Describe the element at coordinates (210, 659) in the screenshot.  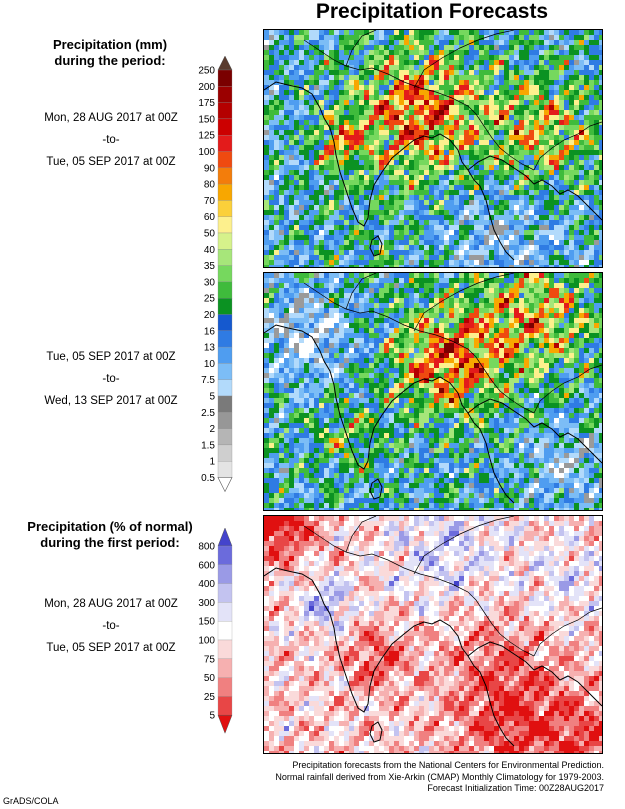
I see `pct-scale-tick-label: 75` at that location.